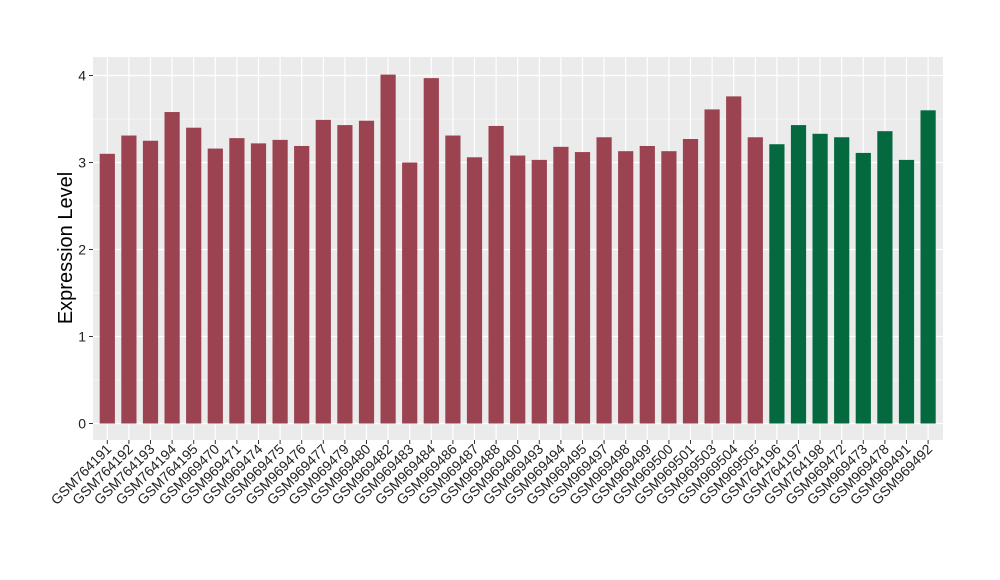  I want to click on bar-GSM969495, so click(582, 288).